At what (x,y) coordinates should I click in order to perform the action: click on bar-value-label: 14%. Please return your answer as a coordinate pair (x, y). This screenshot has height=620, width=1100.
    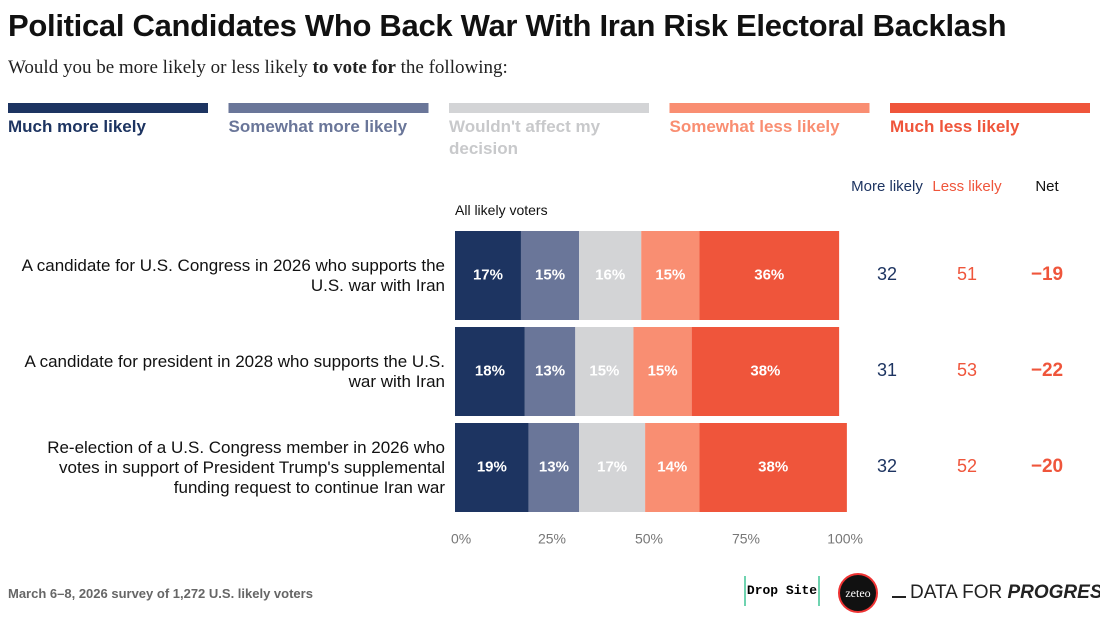
    Looking at the image, I should click on (672, 466).